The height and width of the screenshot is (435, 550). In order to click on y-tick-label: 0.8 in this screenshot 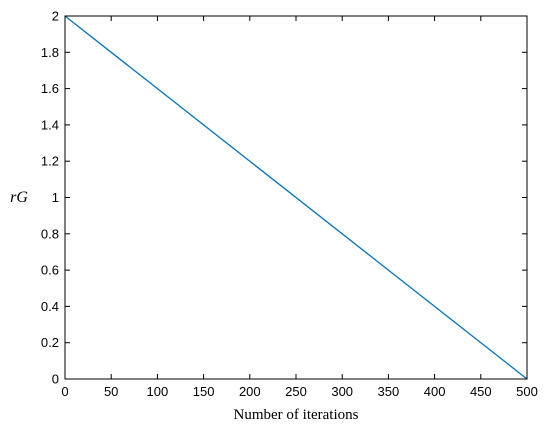, I will do `click(50, 233)`.